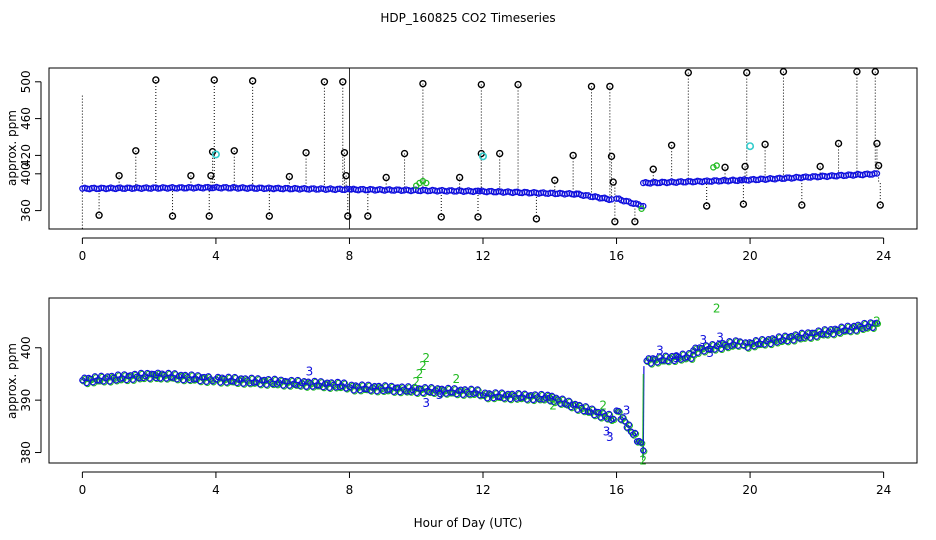  Describe the element at coordinates (883, 256) in the screenshot. I see `top-x-tick-label: 24` at that location.